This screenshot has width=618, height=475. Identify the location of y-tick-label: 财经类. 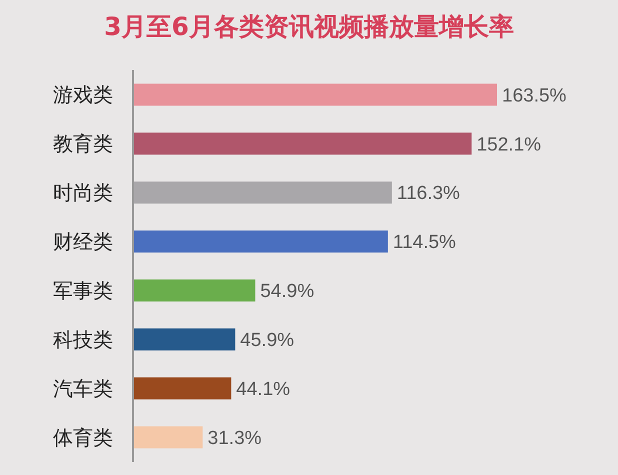
(83, 242).